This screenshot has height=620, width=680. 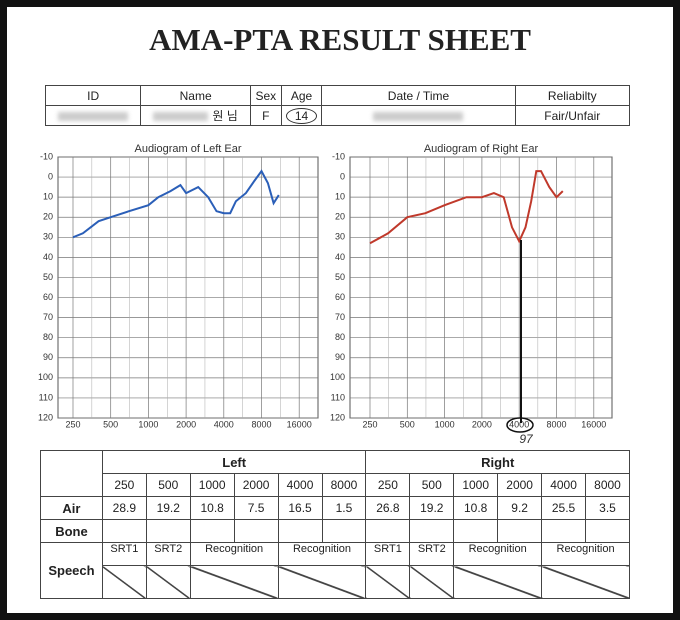 I want to click on air-value: 7.5, so click(x=256, y=508).